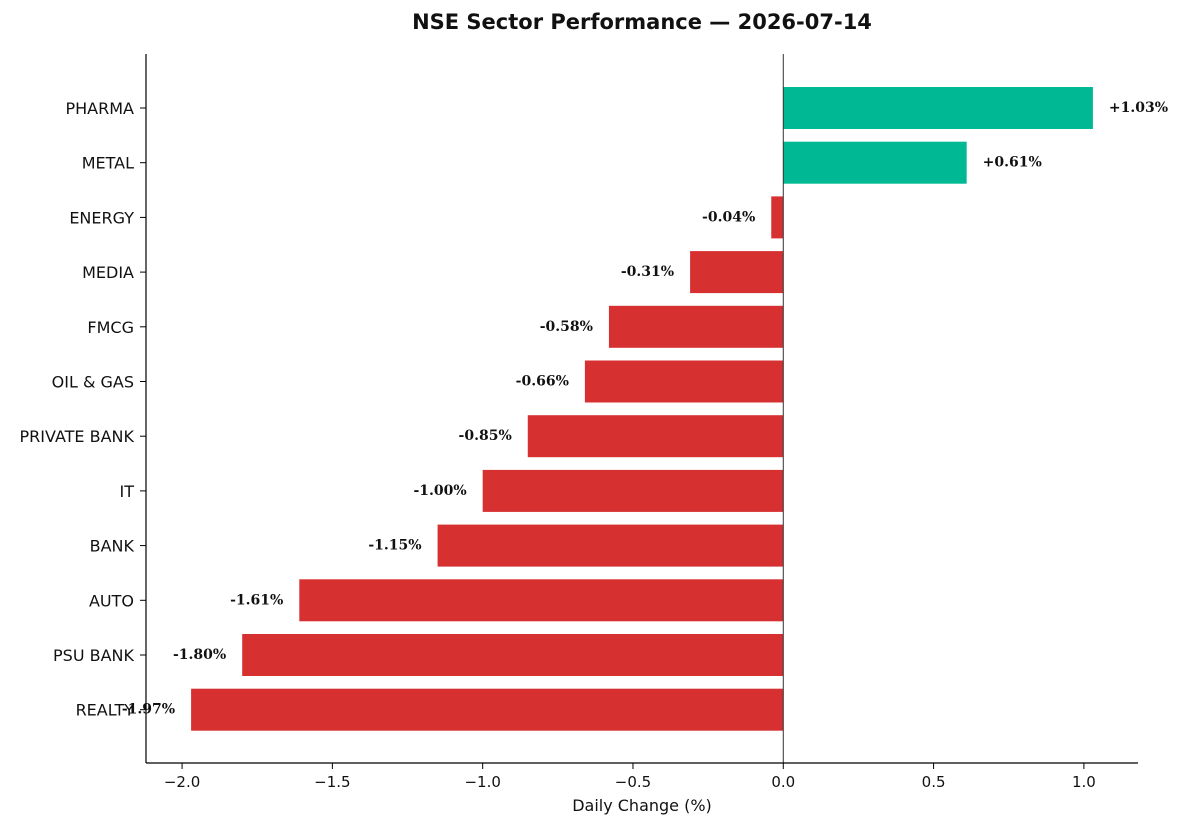 The height and width of the screenshot is (828, 1184). What do you see at coordinates (199, 655) in the screenshot?
I see `data-label: -1.80%` at bounding box center [199, 655].